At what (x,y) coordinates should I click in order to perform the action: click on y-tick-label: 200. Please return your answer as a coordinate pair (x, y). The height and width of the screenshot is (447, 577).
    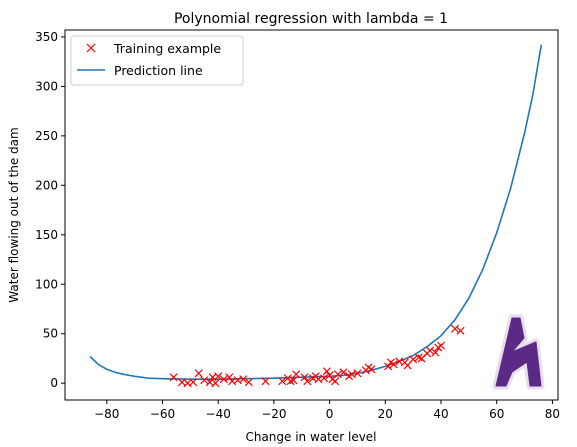
    Looking at the image, I should click on (46, 185).